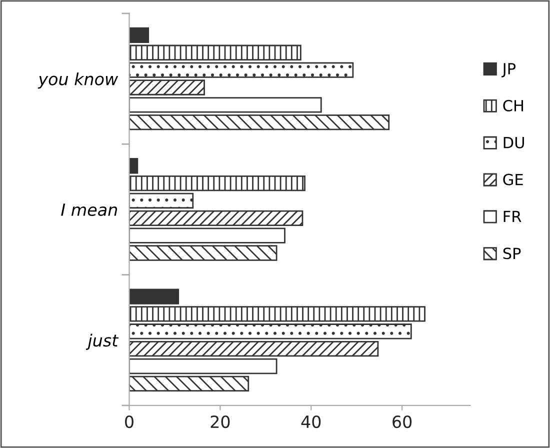 Image resolution: width=550 pixels, height=448 pixels. Describe the element at coordinates (402, 421) in the screenshot. I see `x-tick-label: 60` at that location.